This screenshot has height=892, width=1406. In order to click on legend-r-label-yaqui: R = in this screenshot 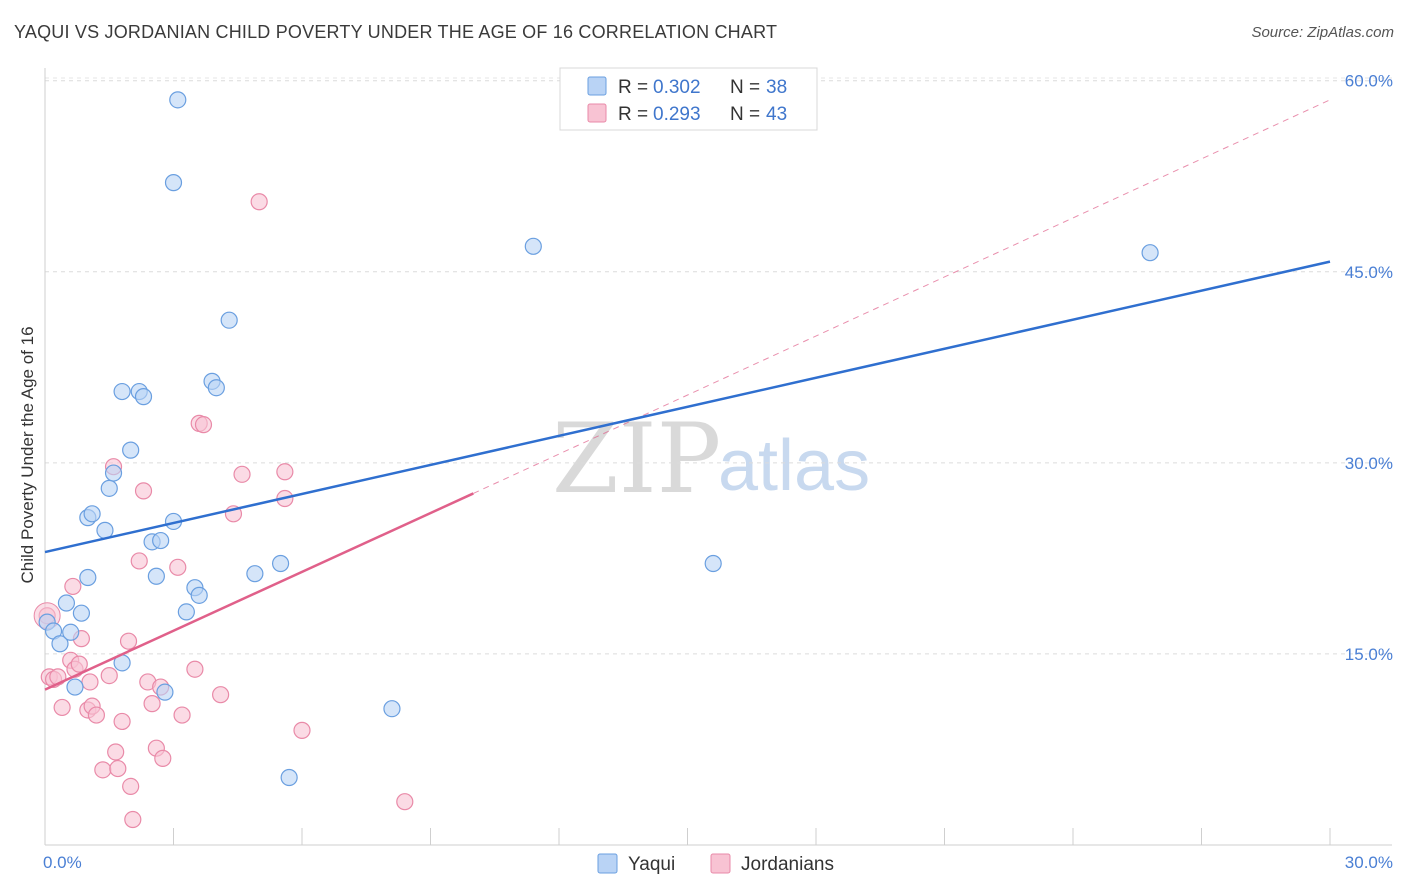, I will do `click(633, 87)`.